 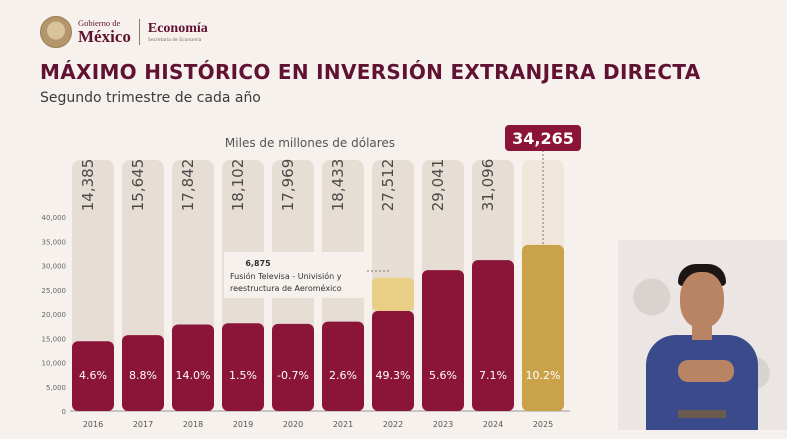 What do you see at coordinates (443, 424) in the screenshot?
I see `x-tick-label: 2023` at bounding box center [443, 424].